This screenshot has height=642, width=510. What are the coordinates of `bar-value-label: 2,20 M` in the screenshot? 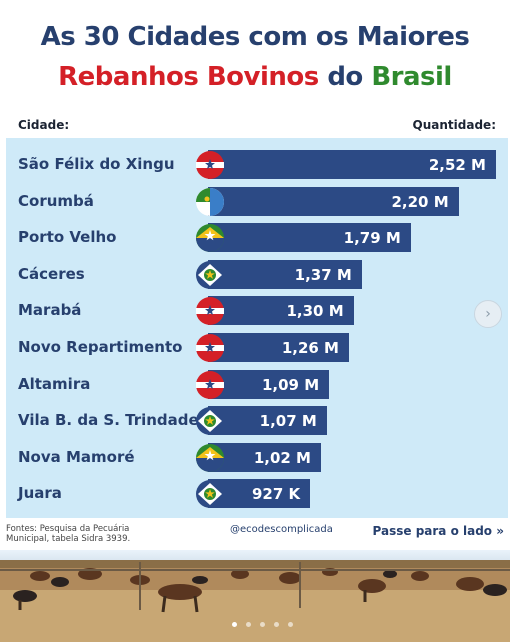 It's located at (420, 201).